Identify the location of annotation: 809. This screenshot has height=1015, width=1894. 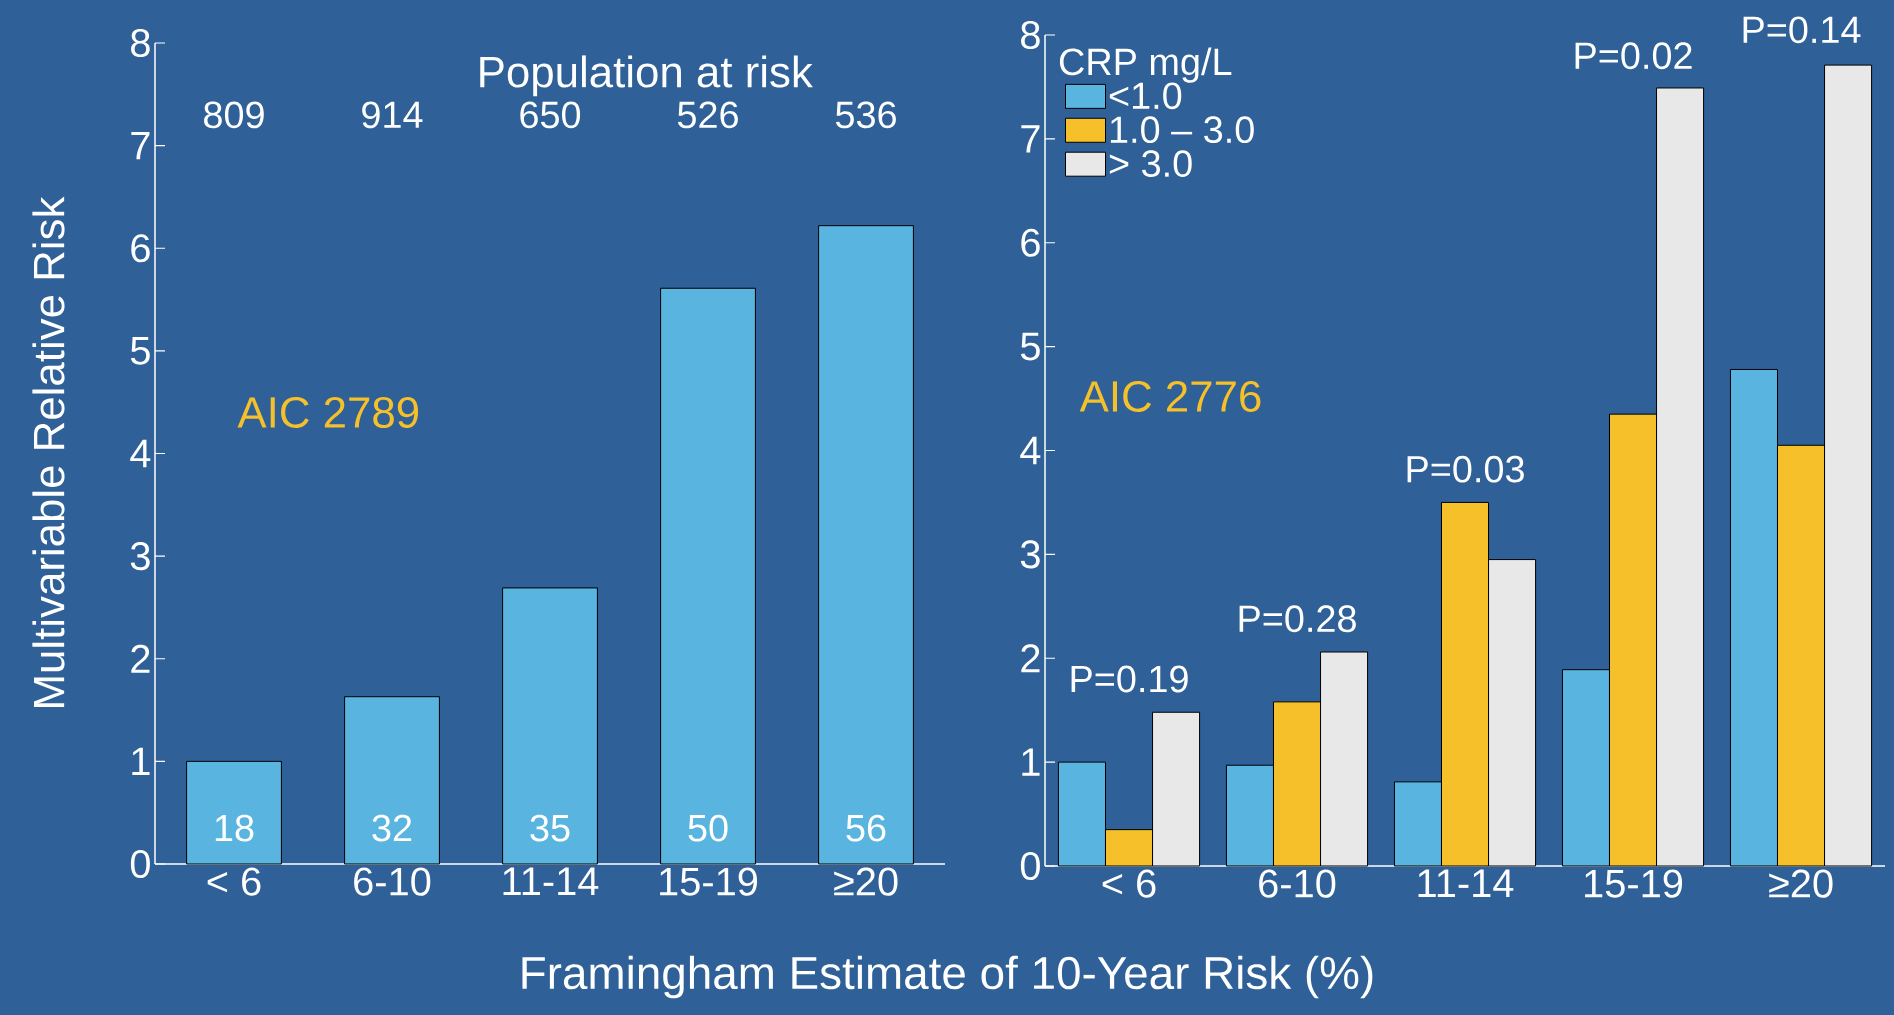
(234, 115).